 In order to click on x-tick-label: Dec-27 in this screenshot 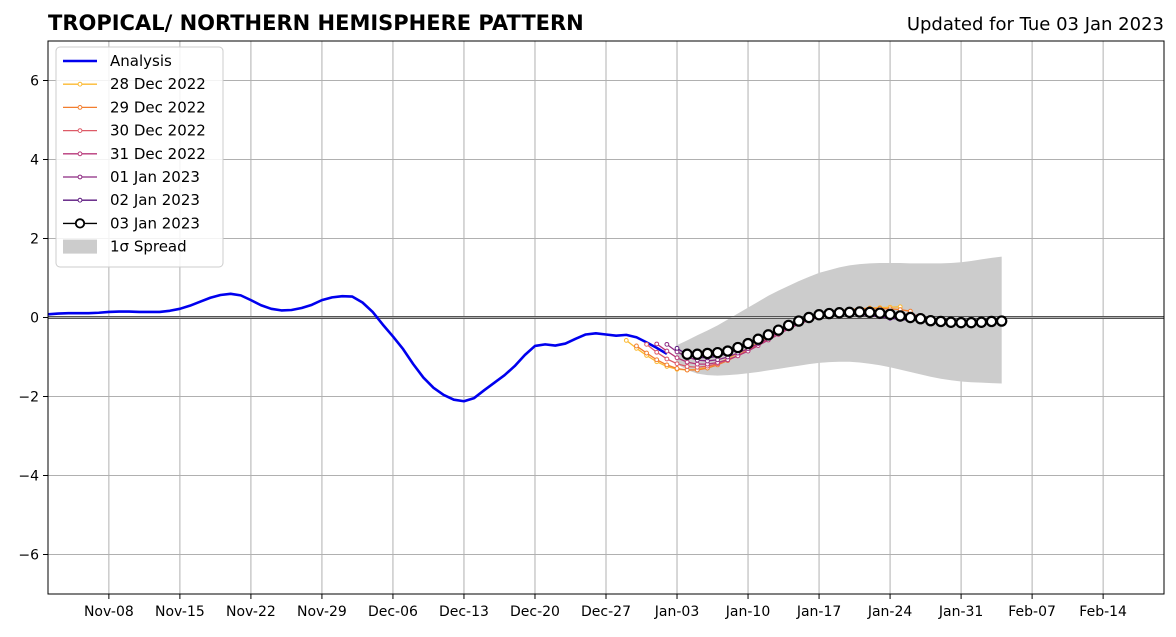, I will do `click(606, 612)`.